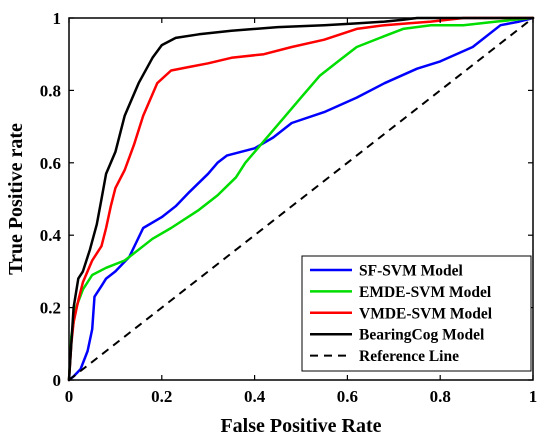 This screenshot has height=439, width=550. Describe the element at coordinates (16, 199) in the screenshot. I see `y-axis-label: True Positive rate` at that location.